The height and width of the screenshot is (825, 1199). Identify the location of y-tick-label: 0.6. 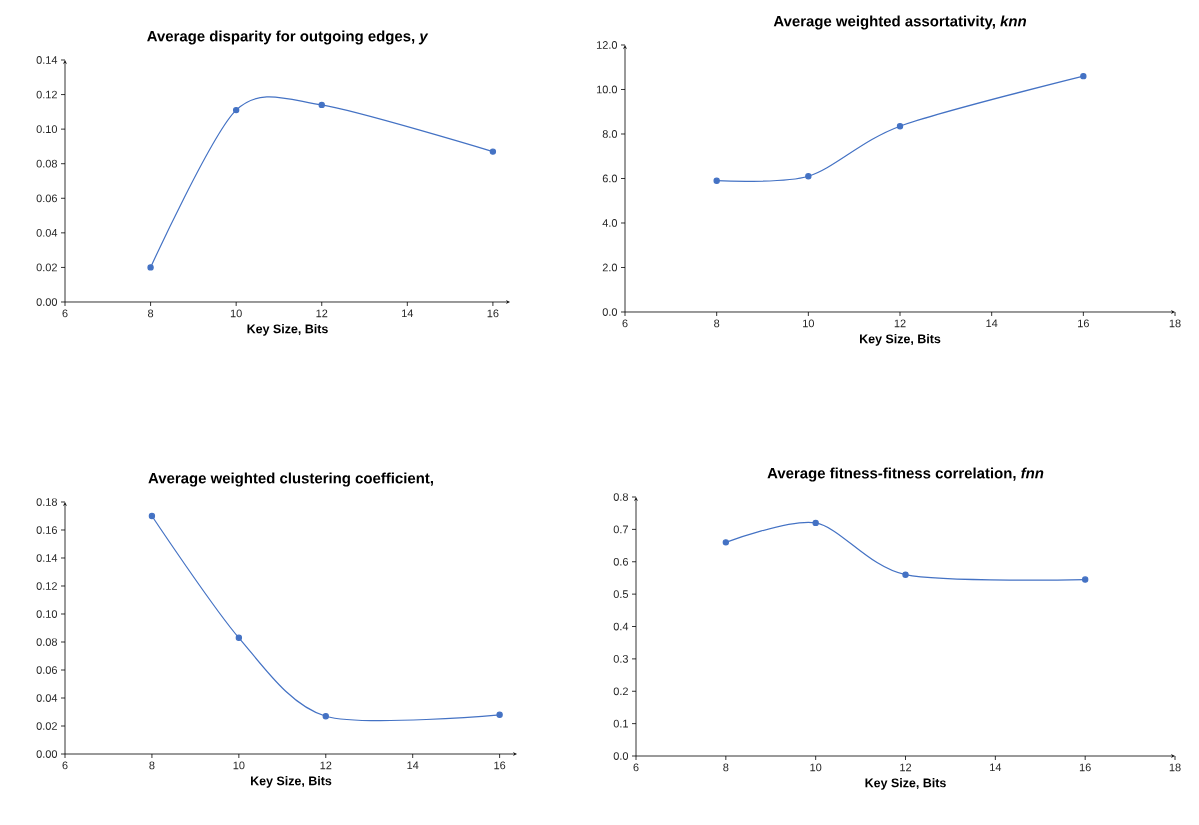
(620, 561).